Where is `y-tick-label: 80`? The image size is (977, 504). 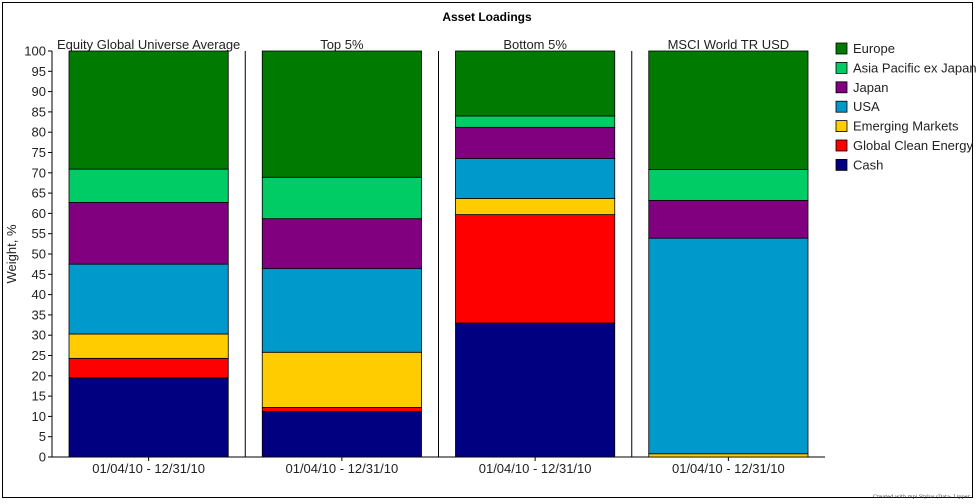 y-tick-label: 80 is located at coordinates (39, 132).